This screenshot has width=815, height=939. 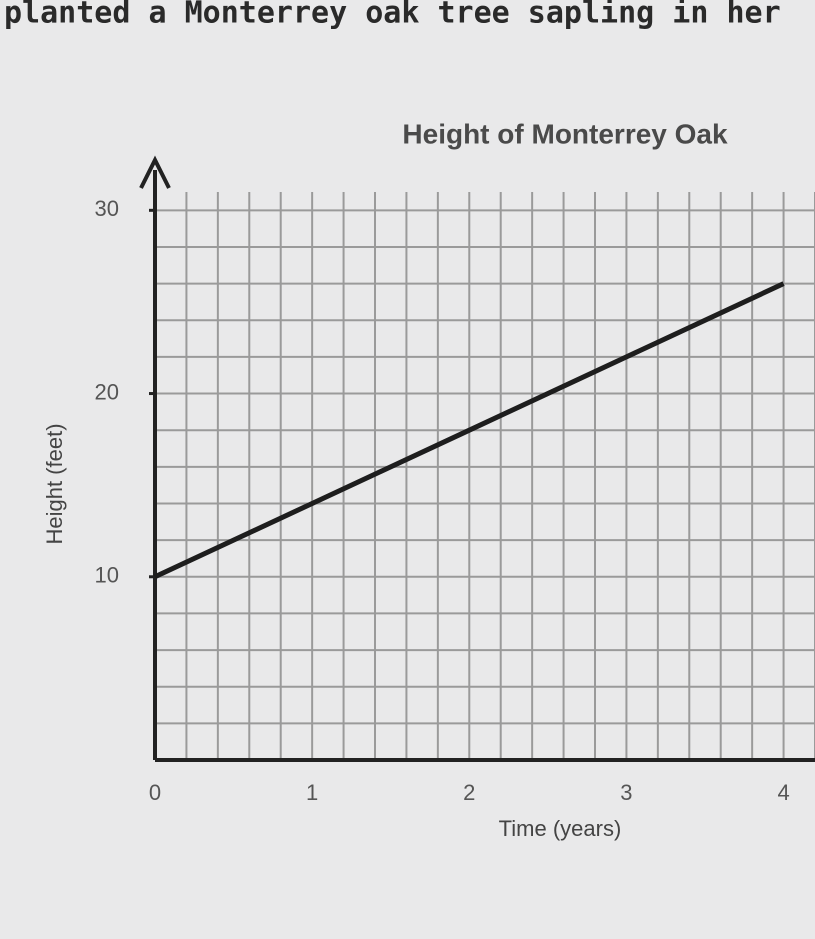 I want to click on y-axis-arrow, so click(x=155, y=172).